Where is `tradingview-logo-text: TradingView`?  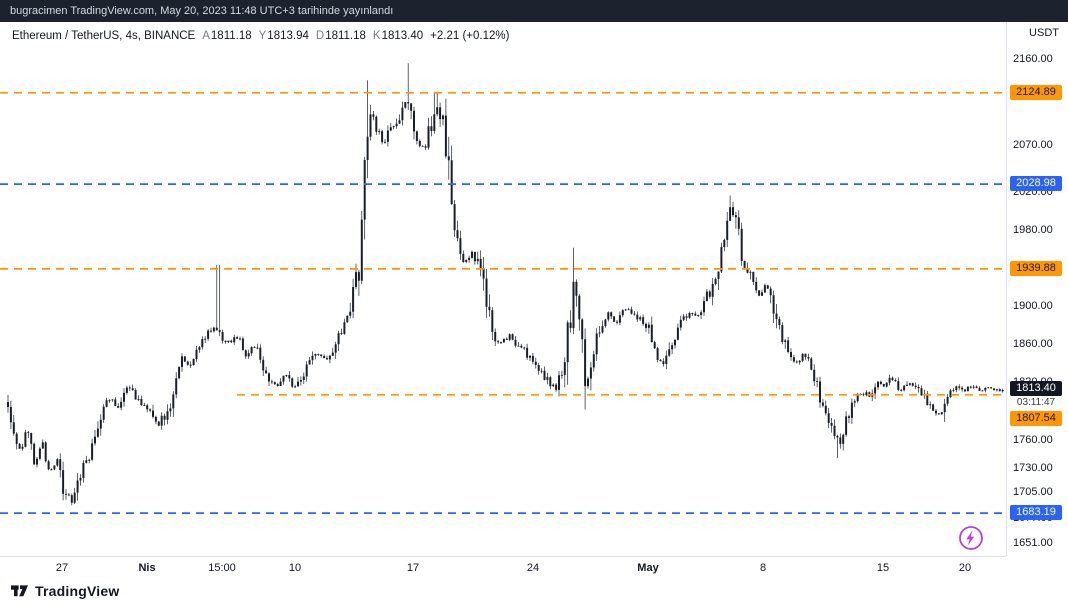 tradingview-logo-text: TradingView is located at coordinates (77, 590).